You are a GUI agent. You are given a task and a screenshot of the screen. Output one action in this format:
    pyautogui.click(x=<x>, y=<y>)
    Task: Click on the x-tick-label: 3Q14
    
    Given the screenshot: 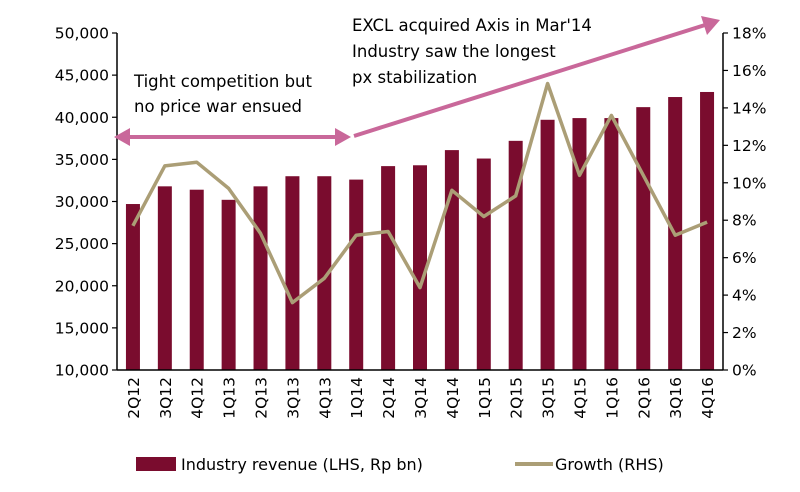 What is the action you would take?
    pyautogui.click(x=421, y=398)
    